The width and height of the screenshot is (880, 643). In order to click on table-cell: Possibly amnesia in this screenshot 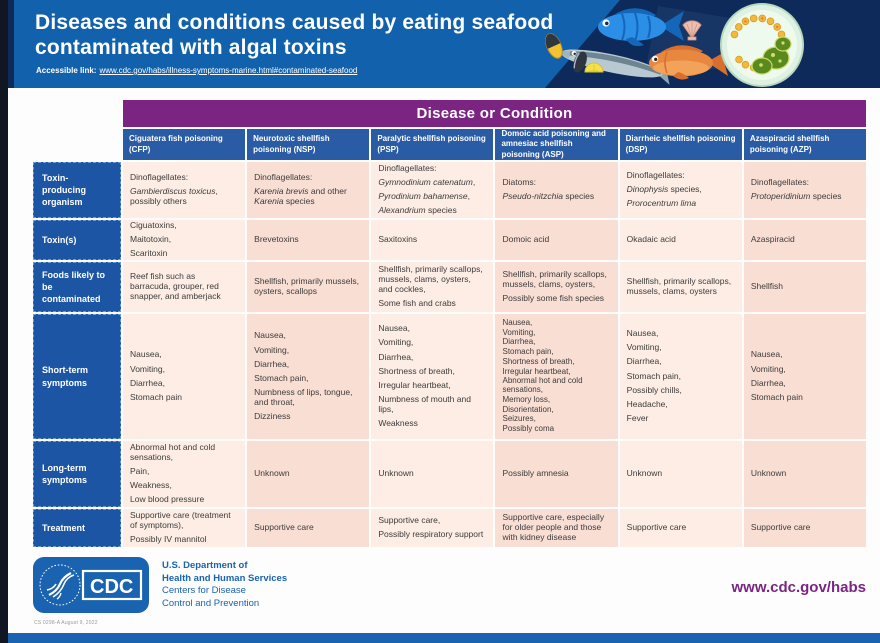, I will do `click(556, 474)`.